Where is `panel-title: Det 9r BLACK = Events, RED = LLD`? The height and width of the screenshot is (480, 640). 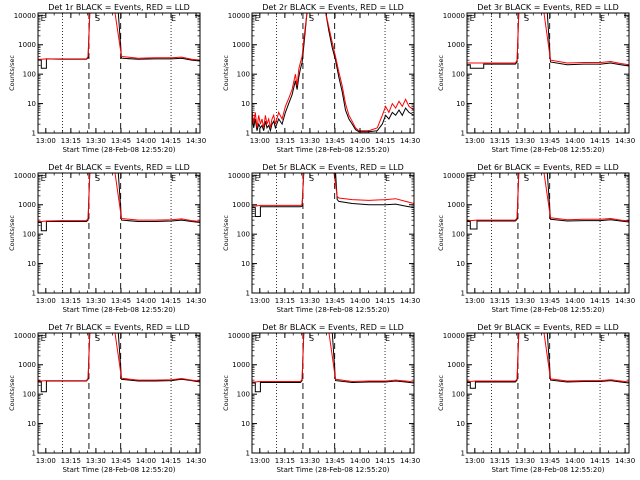 panel-title: Det 9r BLACK = Events, RED = LLD is located at coordinates (548, 327).